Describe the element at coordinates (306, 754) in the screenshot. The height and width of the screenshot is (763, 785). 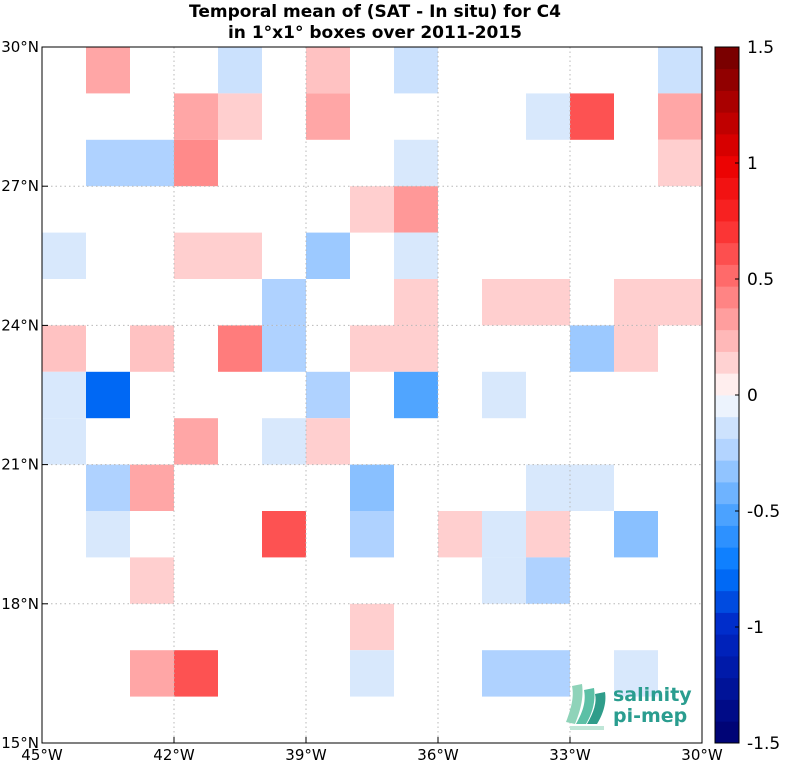
I see `x-tick-label: 39°W` at that location.